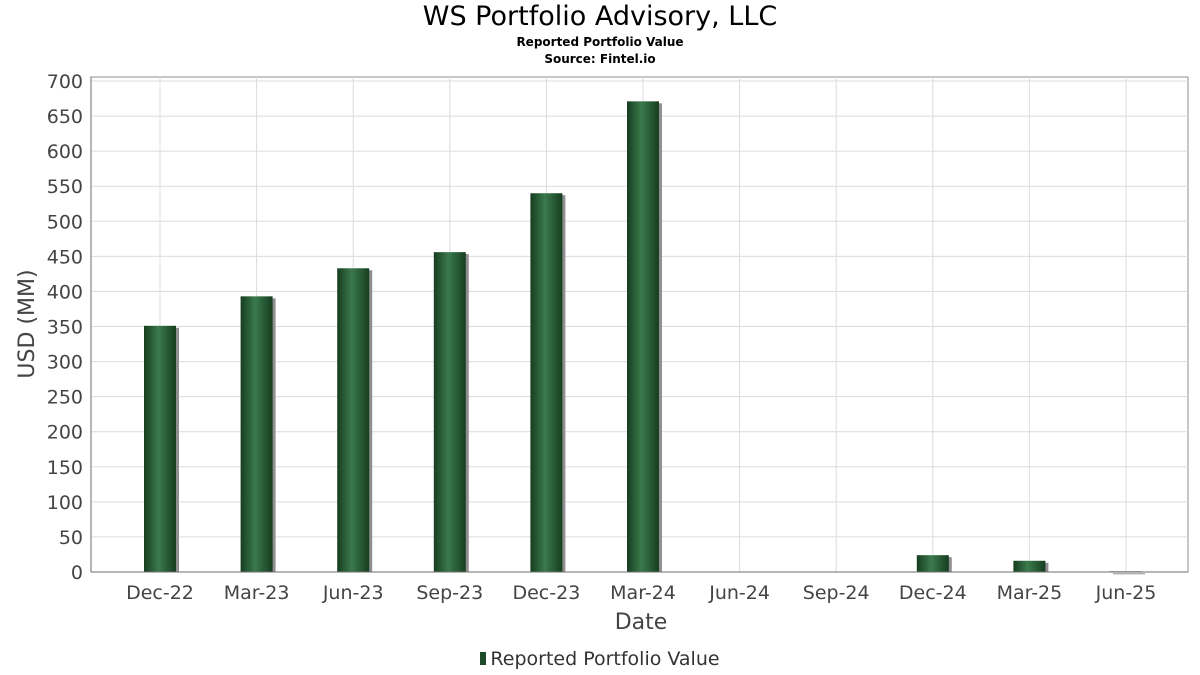  Describe the element at coordinates (65, 222) in the screenshot. I see `y-tick-label: 500` at that location.